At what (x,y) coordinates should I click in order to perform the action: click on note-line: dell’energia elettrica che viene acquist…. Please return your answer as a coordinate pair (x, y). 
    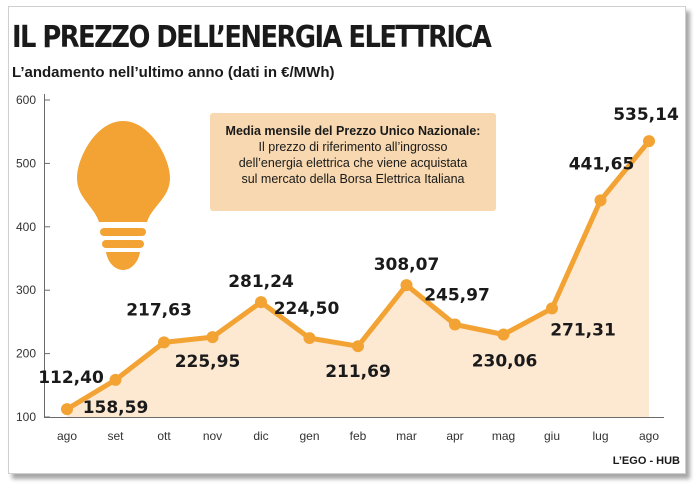
    Looking at the image, I should click on (353, 163).